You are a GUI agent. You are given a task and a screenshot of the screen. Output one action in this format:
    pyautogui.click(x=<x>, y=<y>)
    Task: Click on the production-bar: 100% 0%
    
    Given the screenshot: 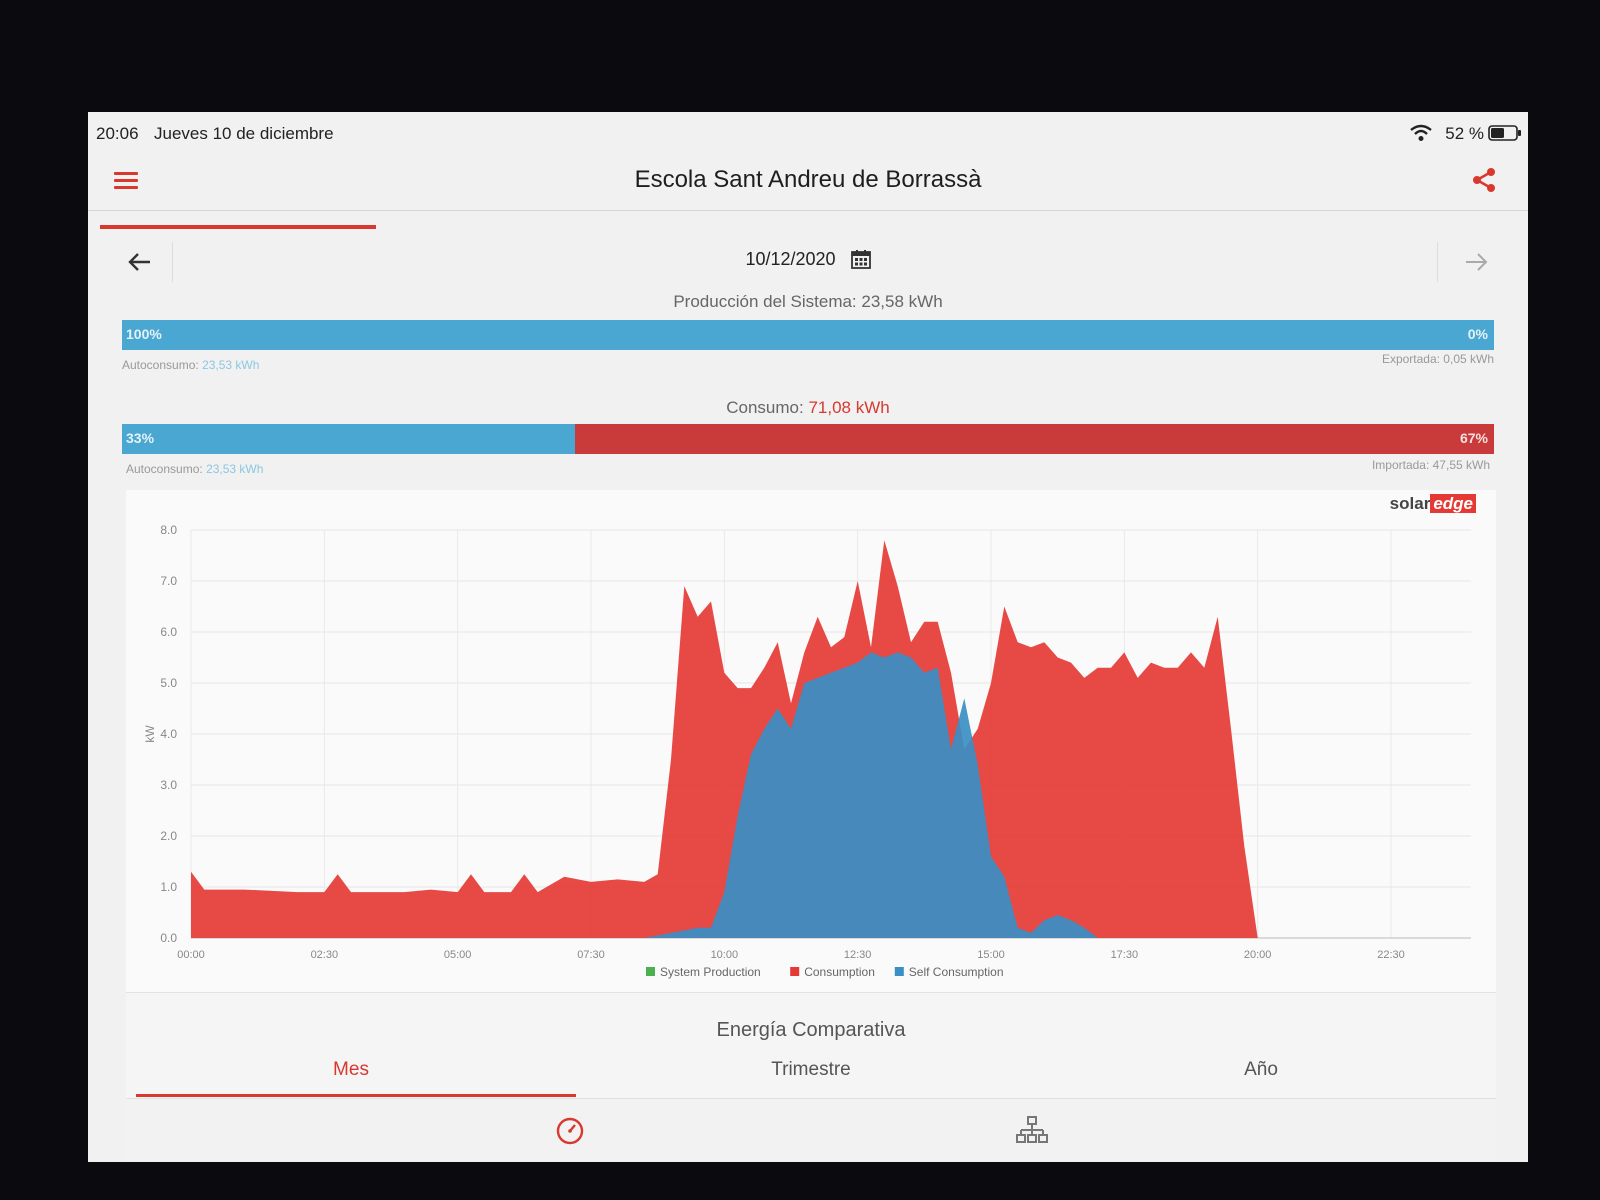 What is the action you would take?
    pyautogui.click(x=808, y=335)
    